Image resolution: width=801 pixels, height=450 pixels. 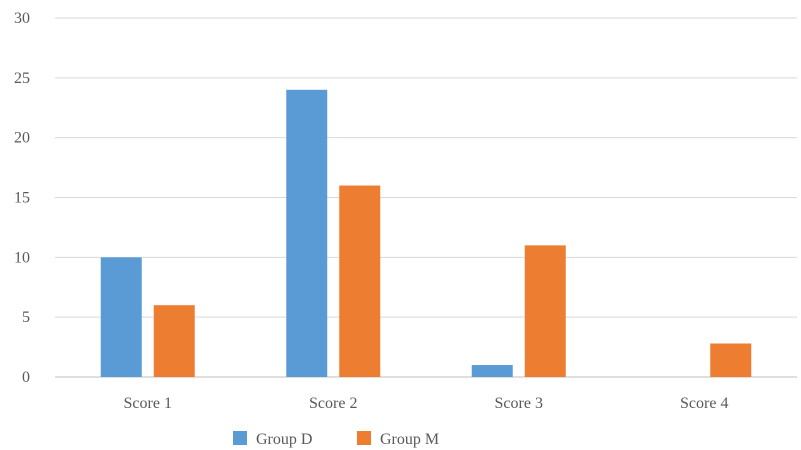 What do you see at coordinates (22, 138) in the screenshot?
I see `y-tick-label: 20` at bounding box center [22, 138].